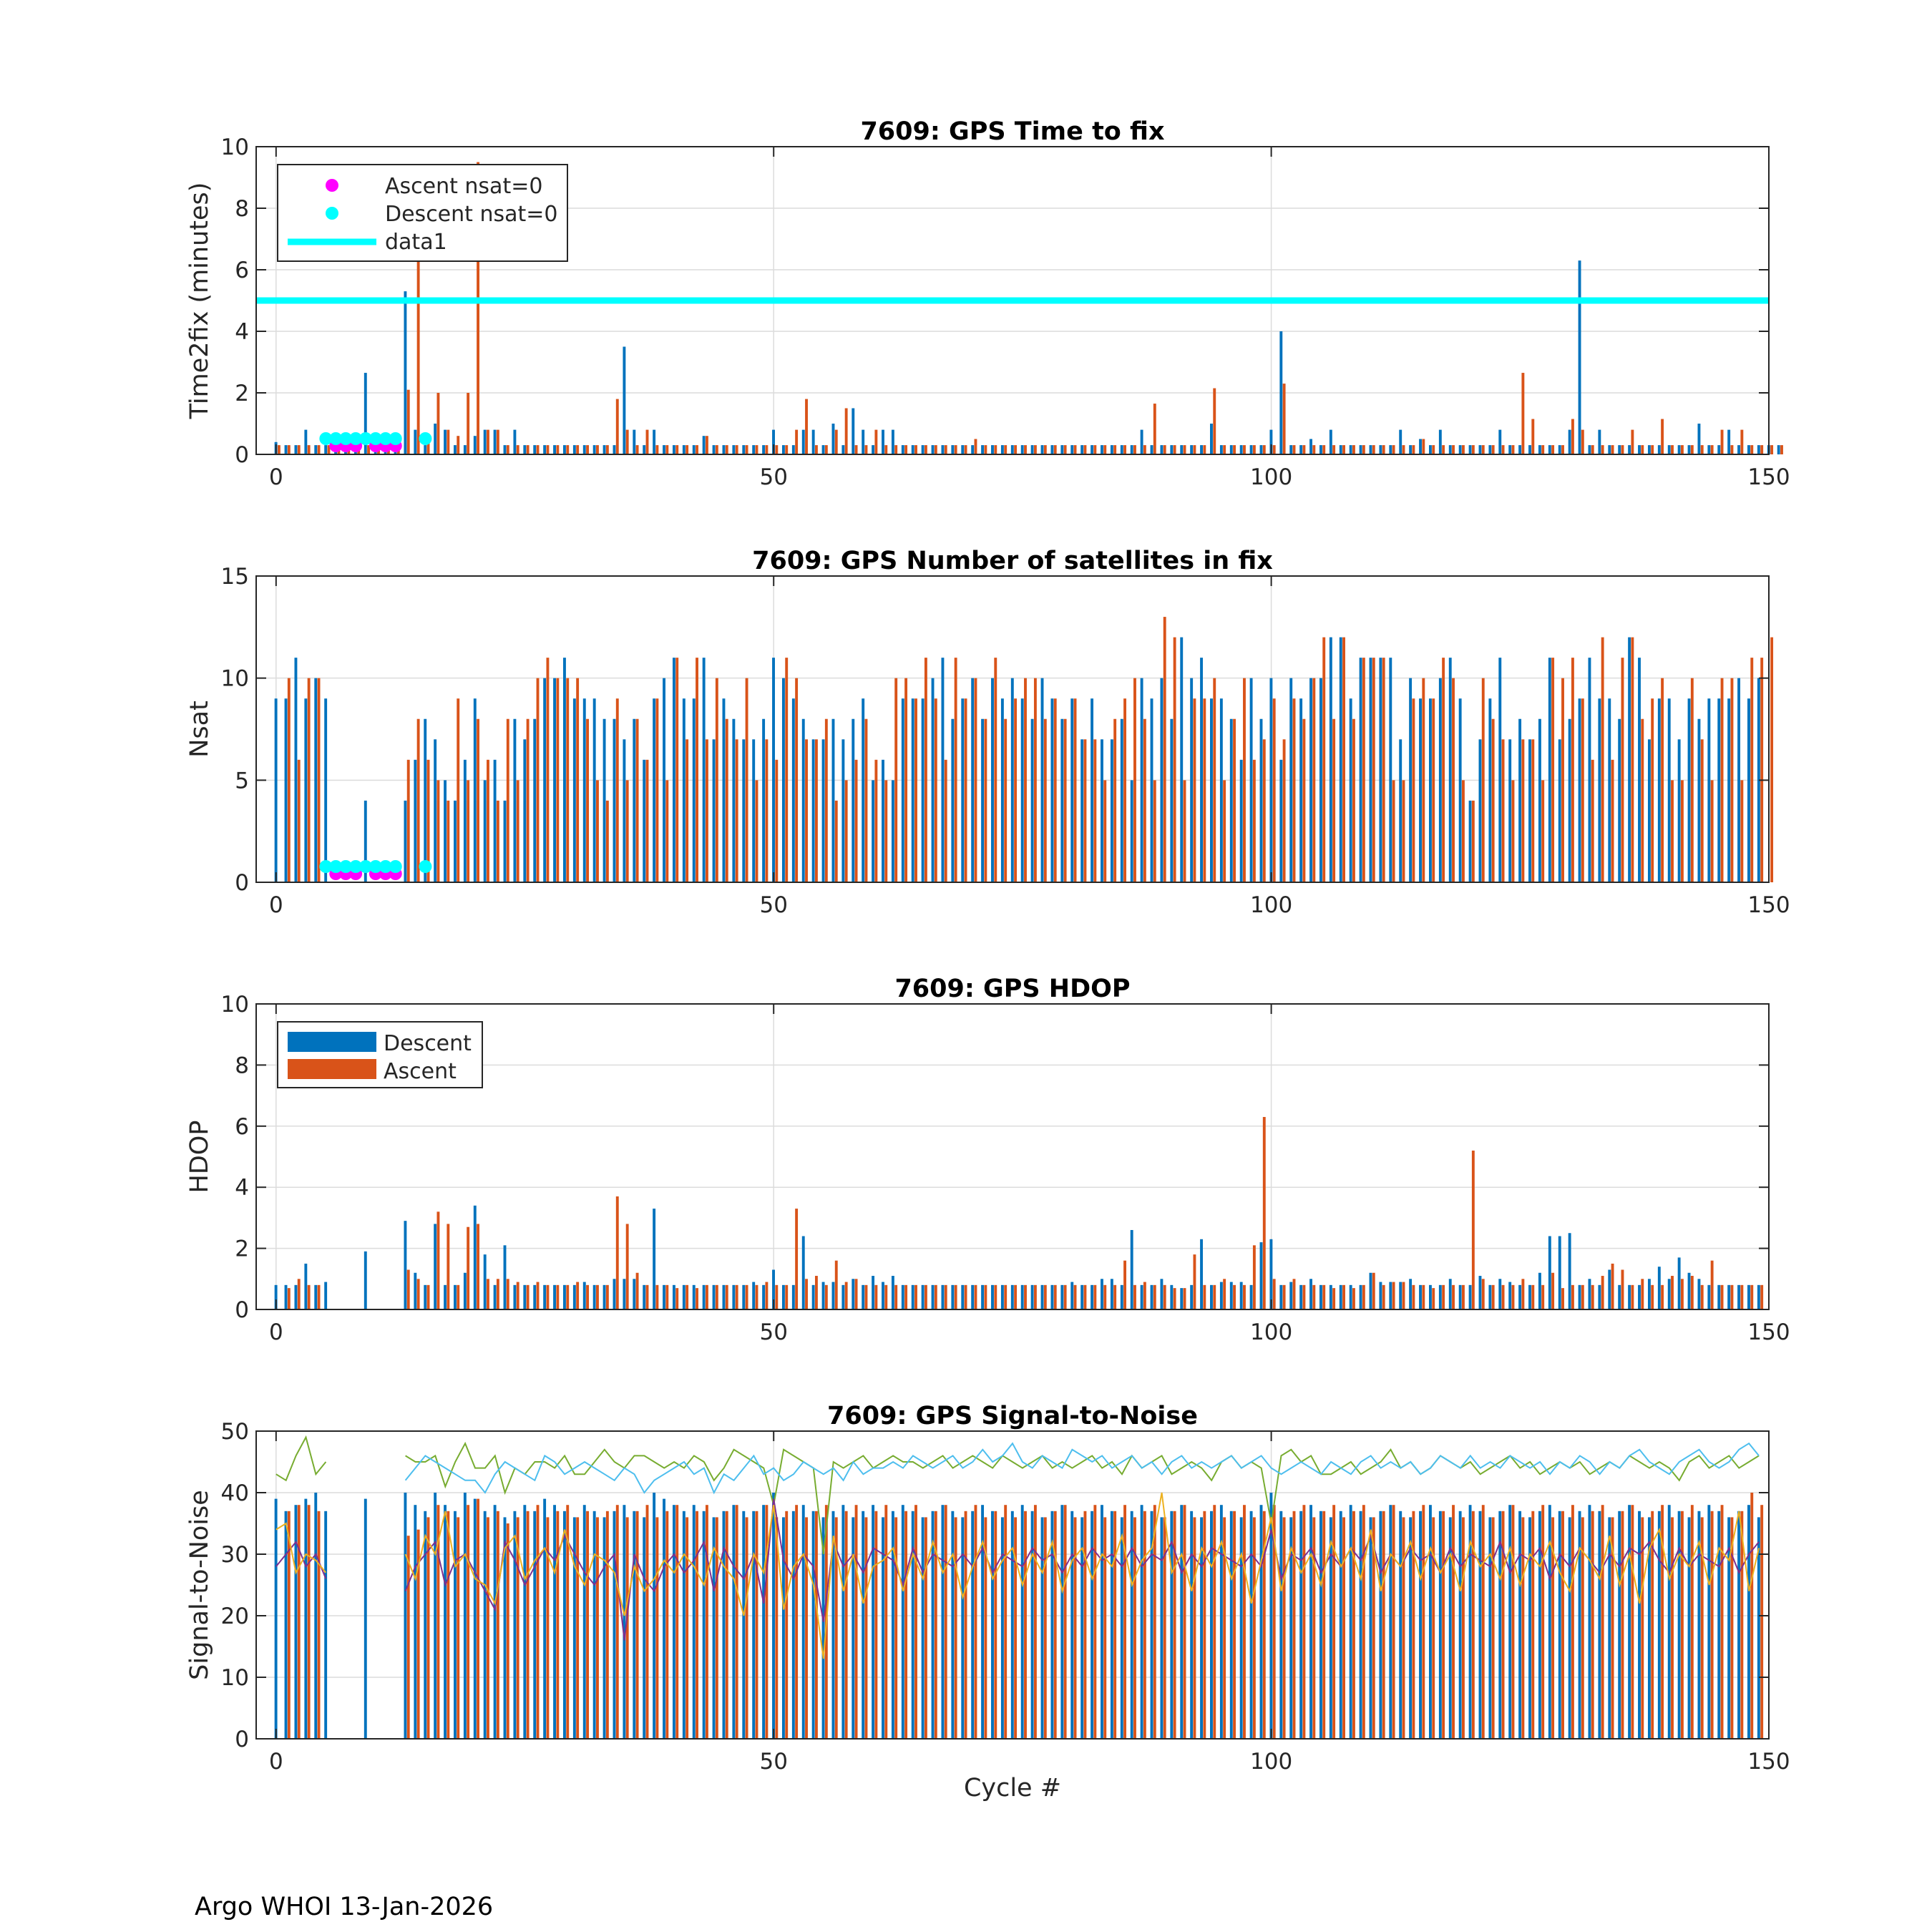  I want to click on x-axis-label: Cycle #, so click(1012, 1788).